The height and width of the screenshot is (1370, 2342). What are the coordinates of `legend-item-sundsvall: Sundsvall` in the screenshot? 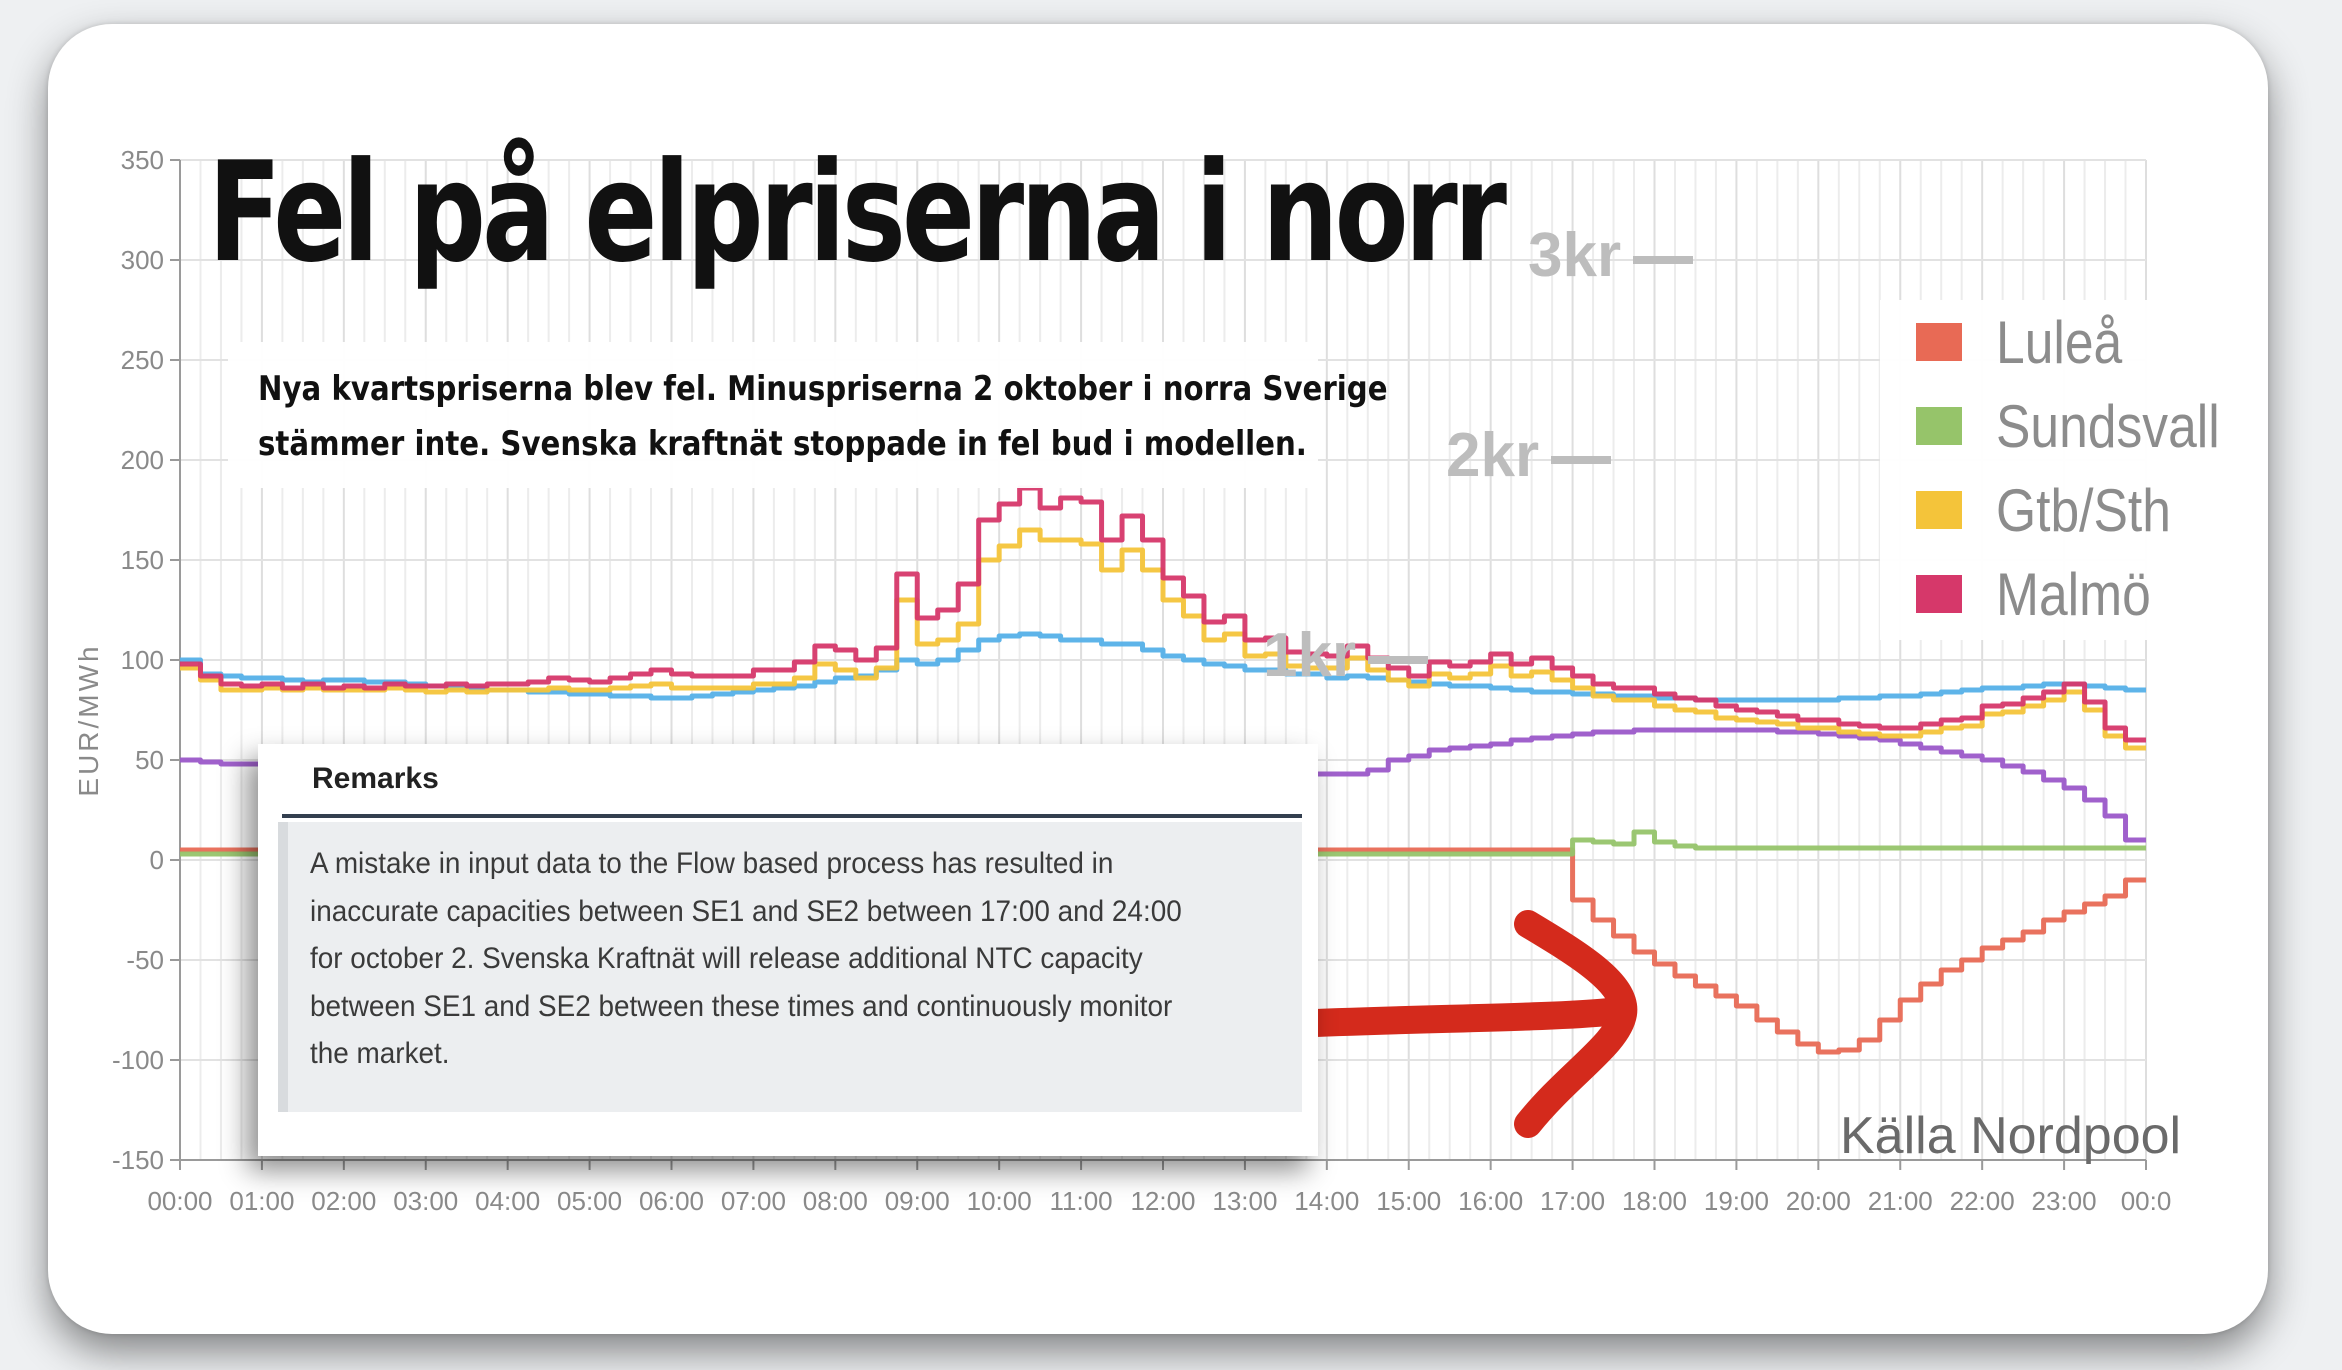 It's located at (2086, 426).